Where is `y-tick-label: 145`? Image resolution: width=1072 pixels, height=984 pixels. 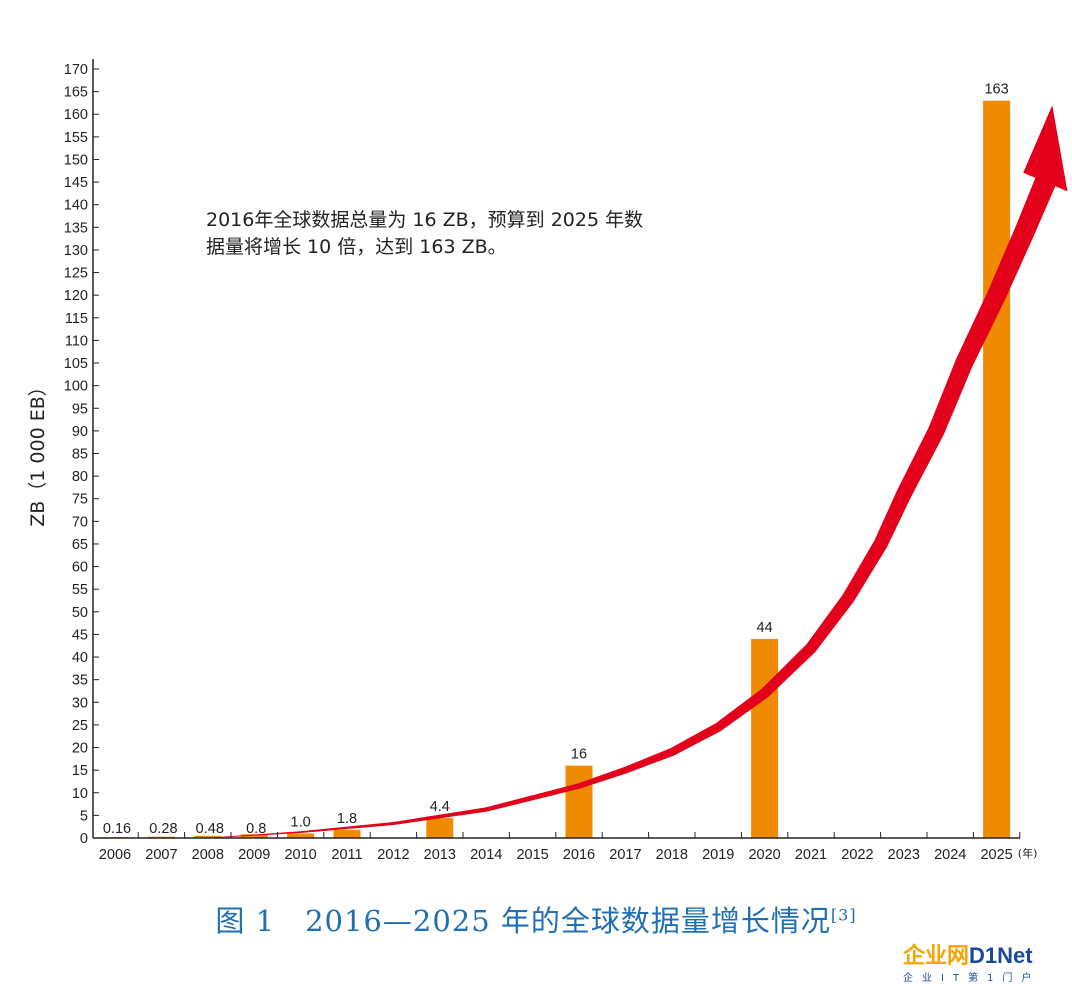 y-tick-label: 145 is located at coordinates (76, 183).